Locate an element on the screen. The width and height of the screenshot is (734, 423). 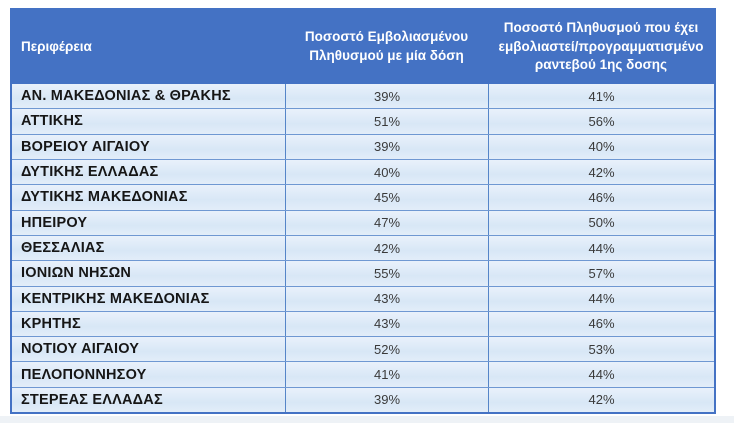
dose1-value-cell: 55% is located at coordinates (386, 273).